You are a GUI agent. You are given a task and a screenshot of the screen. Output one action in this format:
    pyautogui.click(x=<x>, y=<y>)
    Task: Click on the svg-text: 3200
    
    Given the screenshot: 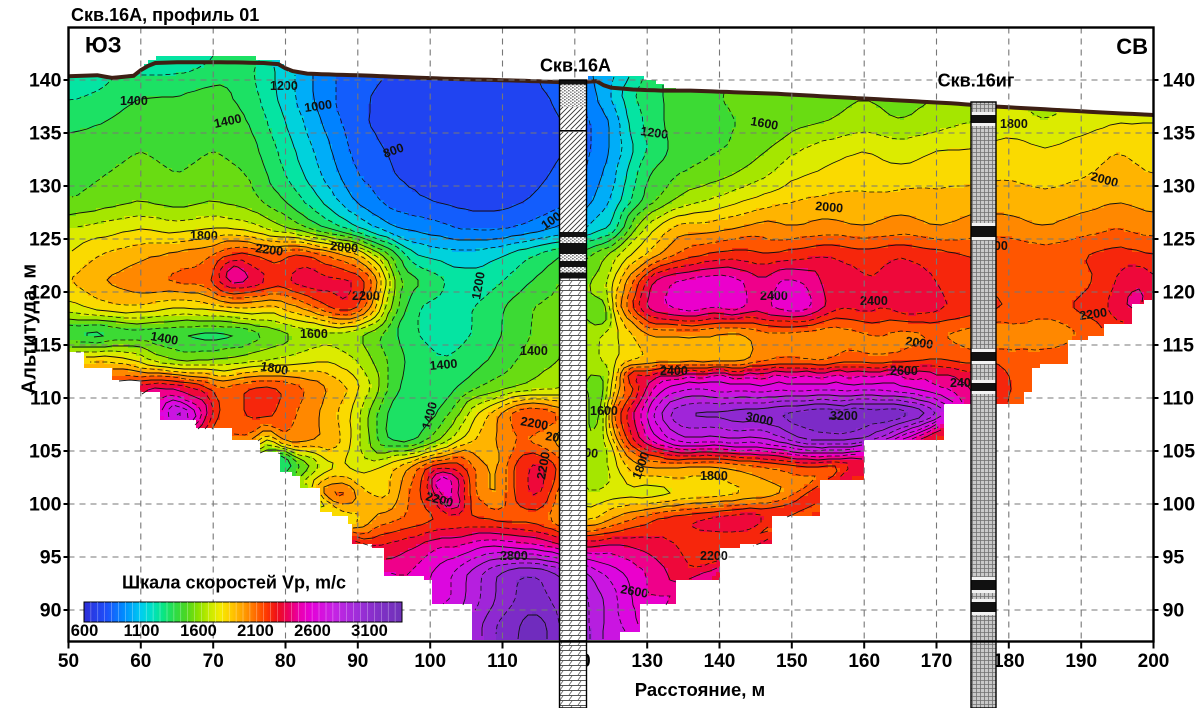 What is the action you would take?
    pyautogui.click(x=844, y=416)
    